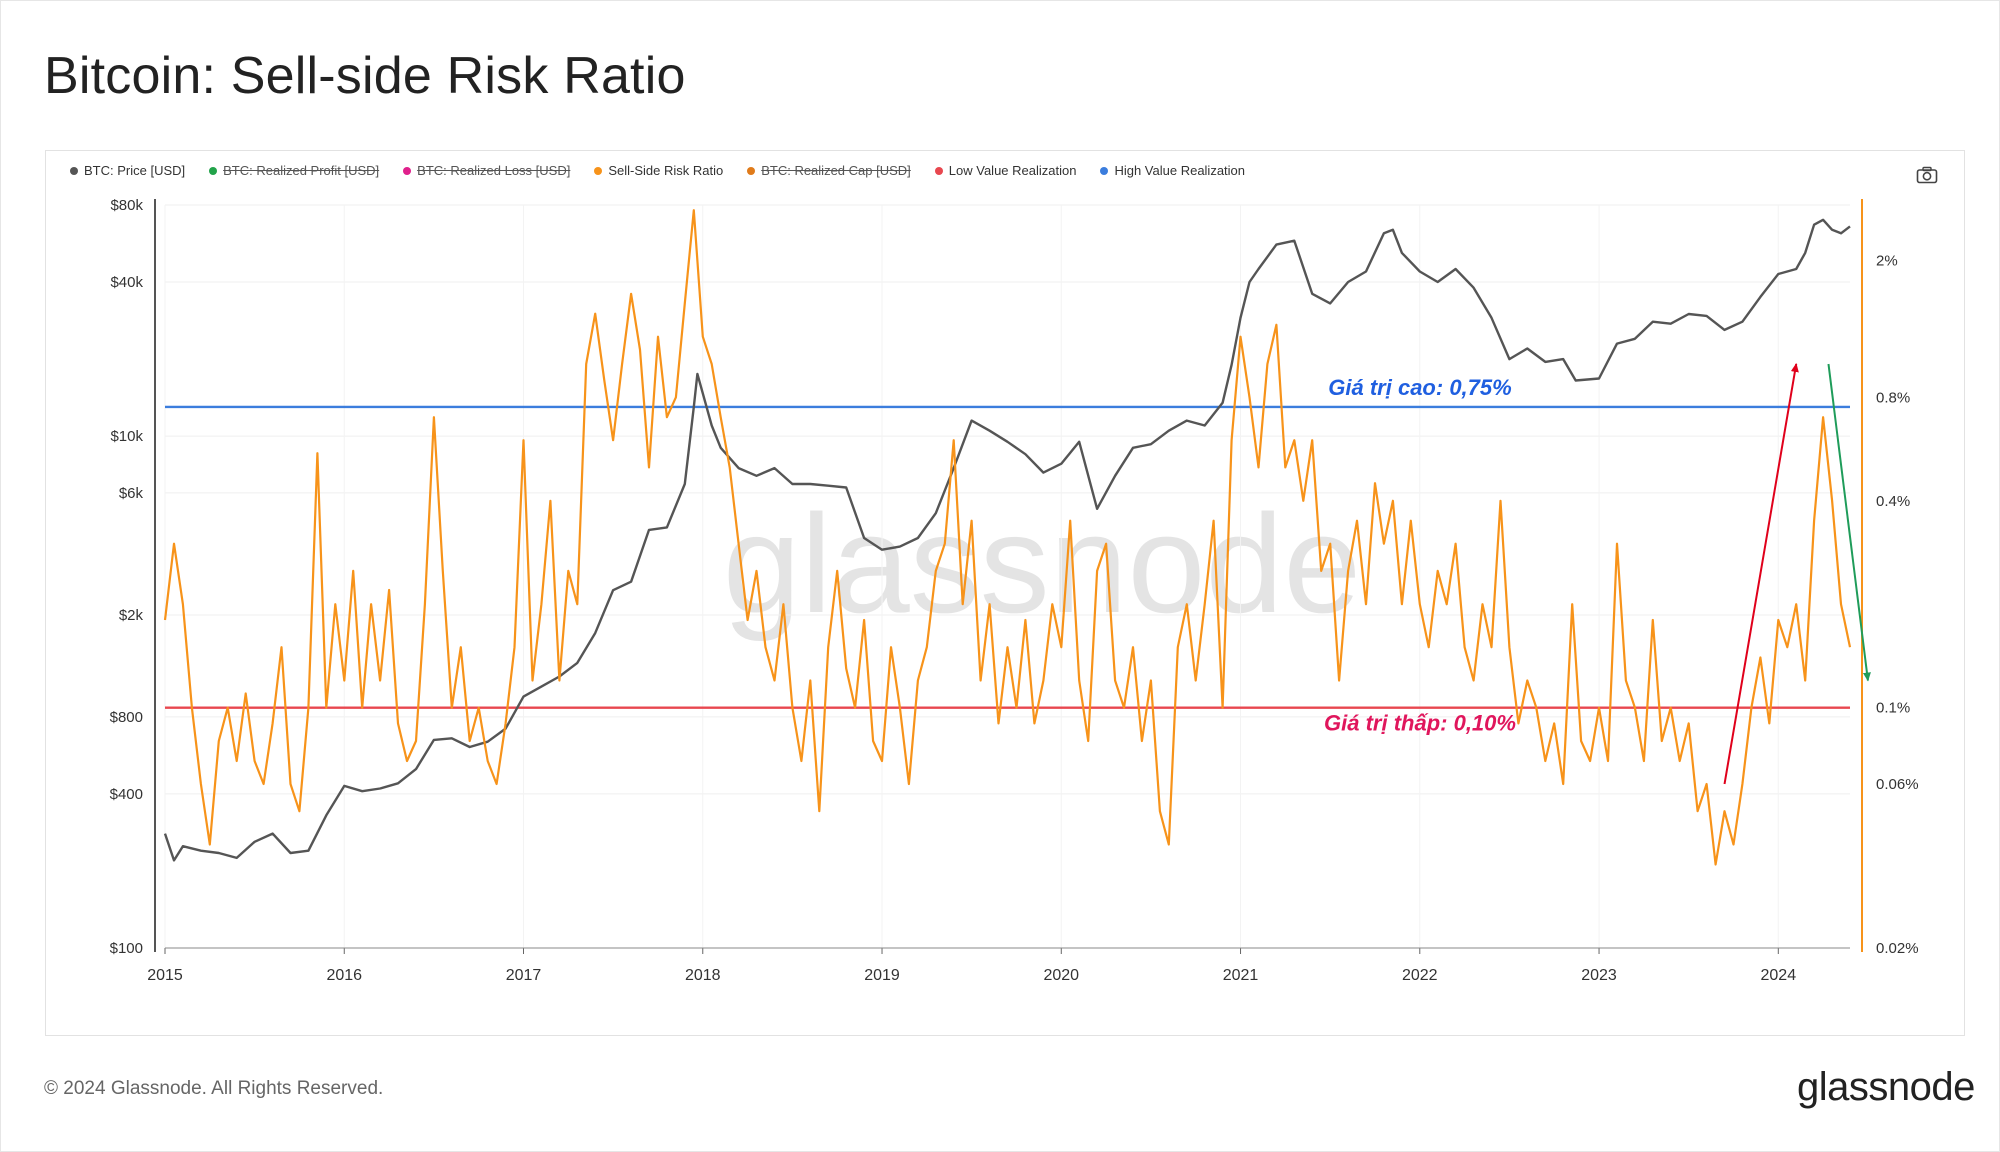  What do you see at coordinates (1893, 397) in the screenshot?
I see `right-axis-tick-label: 0.8%` at bounding box center [1893, 397].